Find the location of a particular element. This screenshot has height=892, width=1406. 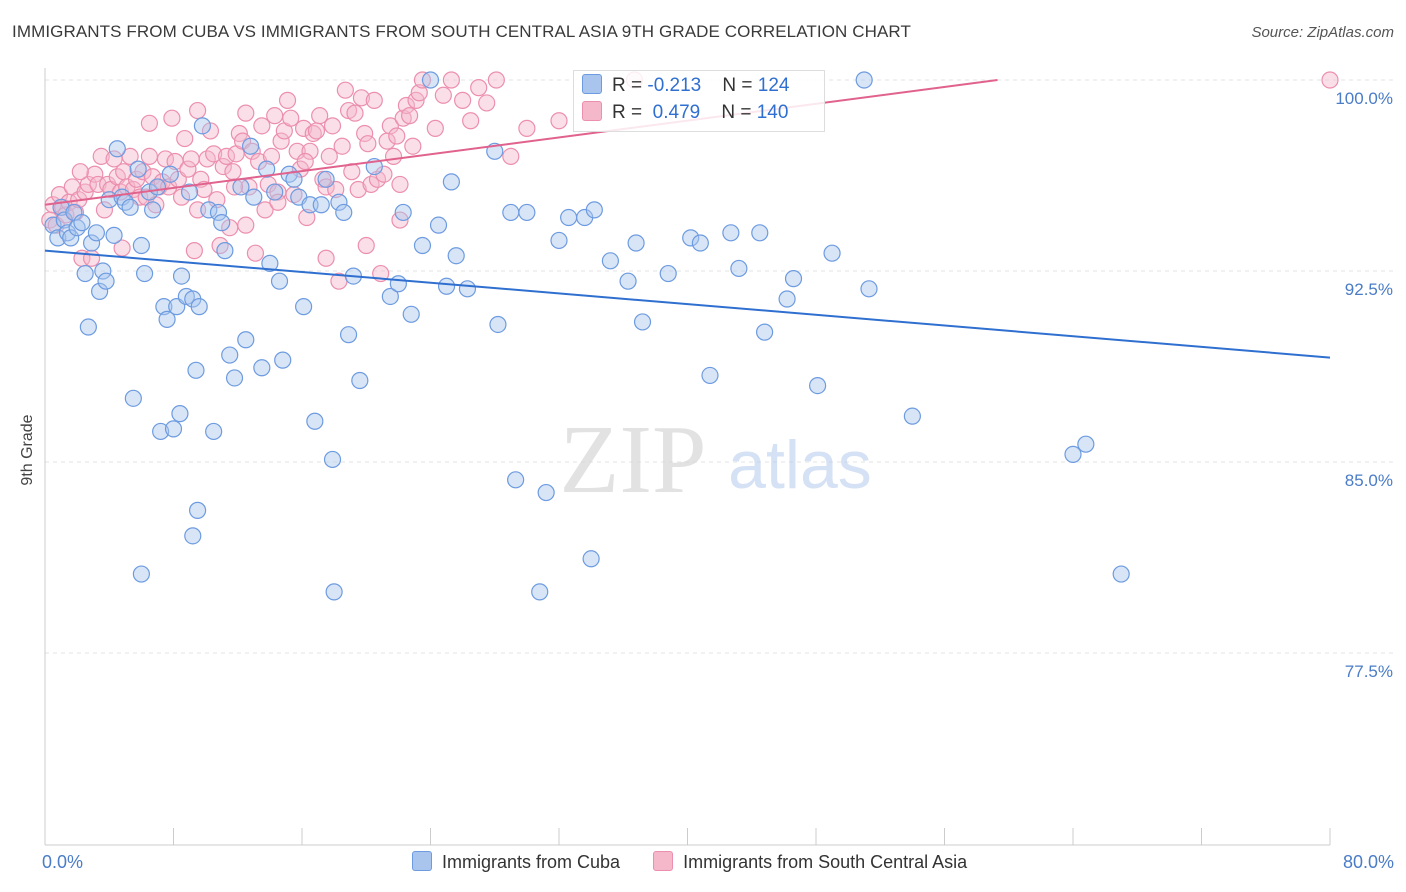

trend-line-south-central-asia is located at coordinates (521, 142).